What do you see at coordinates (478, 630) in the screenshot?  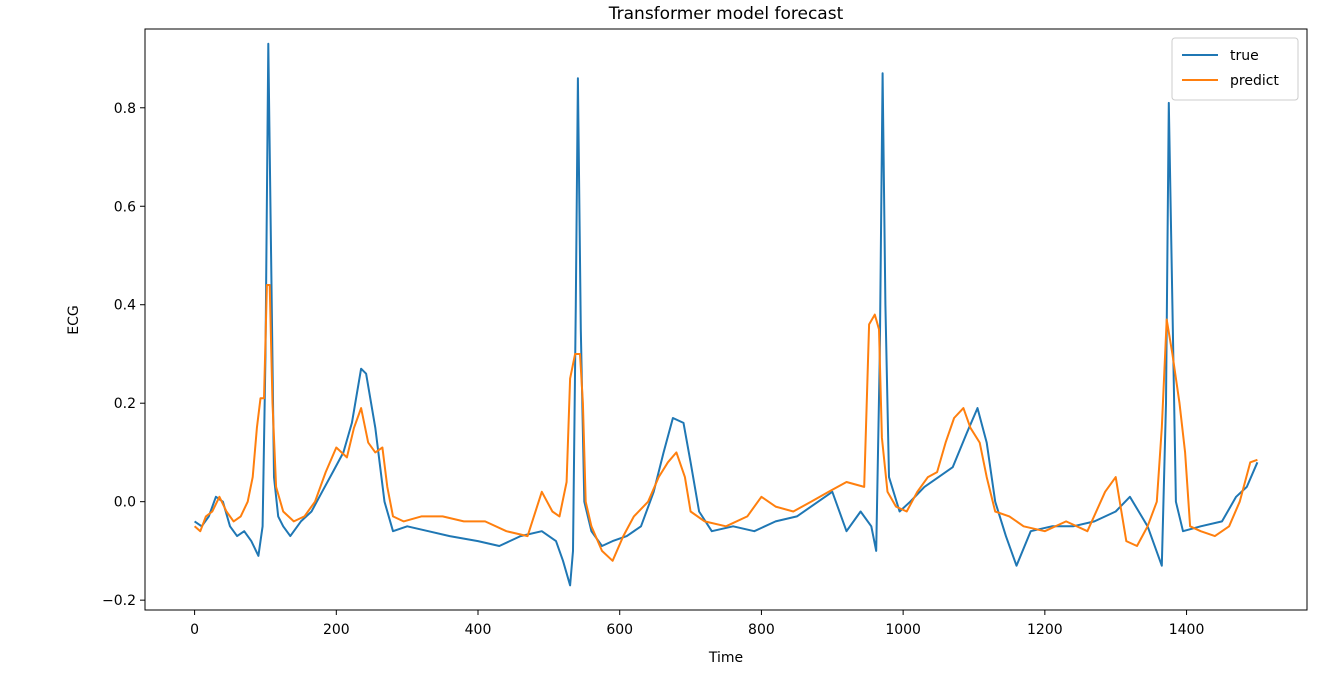 I see `x-tick-label: 400` at bounding box center [478, 630].